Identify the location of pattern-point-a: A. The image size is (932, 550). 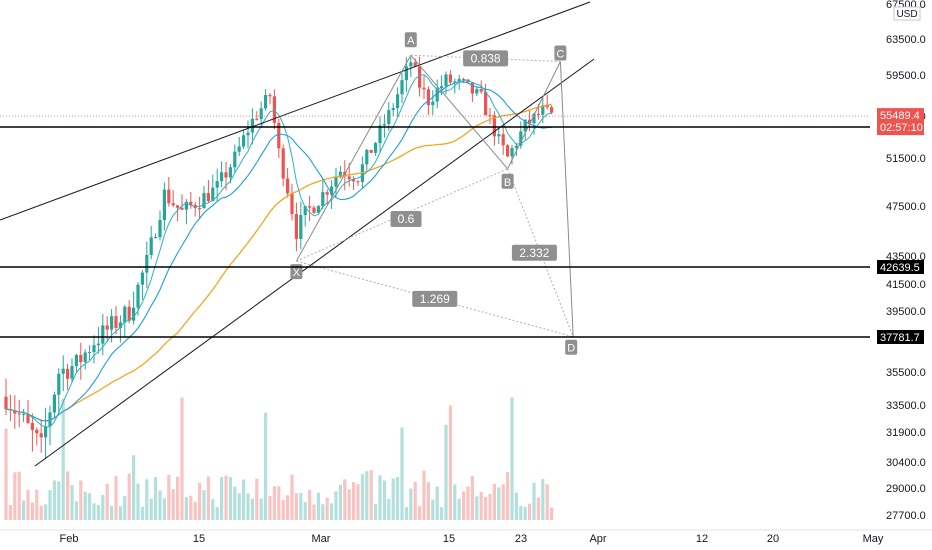
(411, 41).